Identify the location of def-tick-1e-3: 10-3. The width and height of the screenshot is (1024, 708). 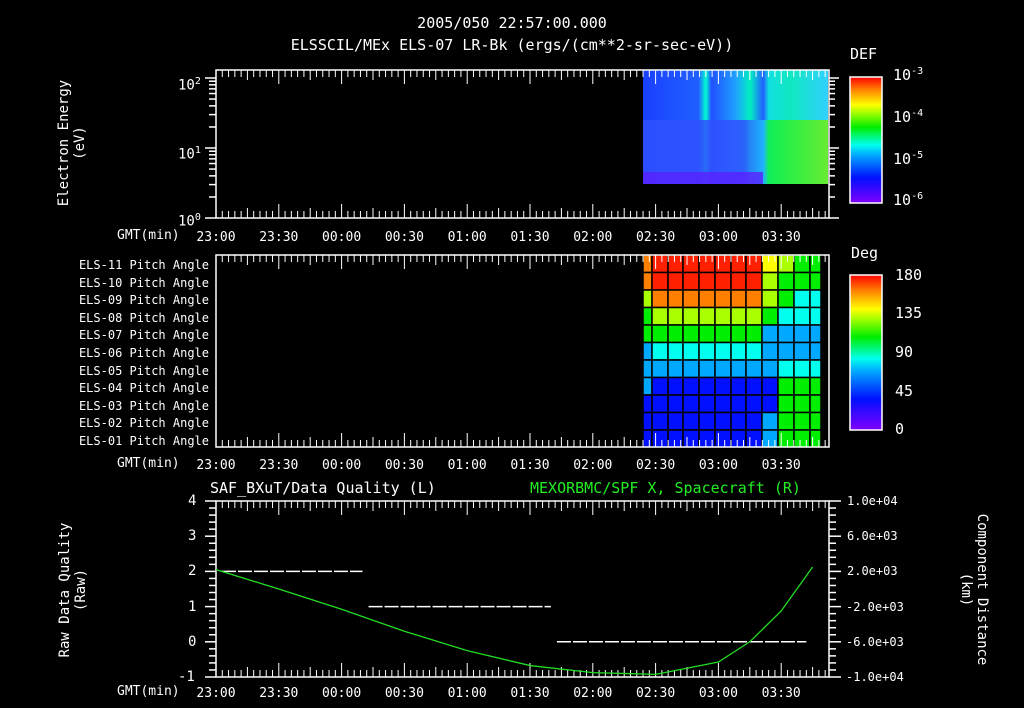
(908, 75).